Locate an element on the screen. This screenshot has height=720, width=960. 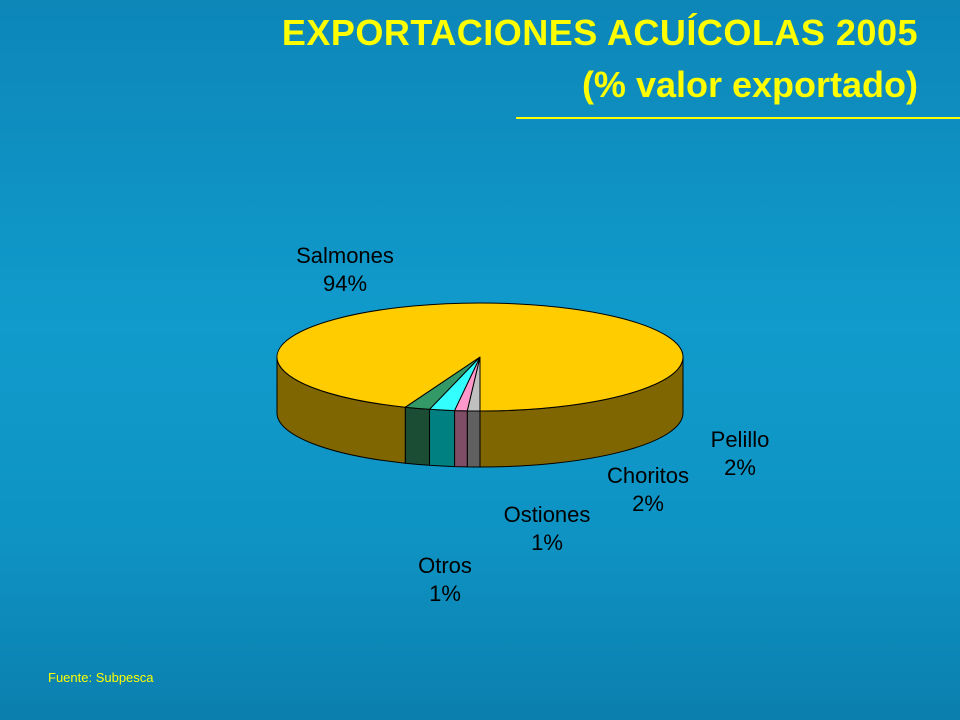
label-pelillo-name: Pelillo is located at coordinates (740, 439).